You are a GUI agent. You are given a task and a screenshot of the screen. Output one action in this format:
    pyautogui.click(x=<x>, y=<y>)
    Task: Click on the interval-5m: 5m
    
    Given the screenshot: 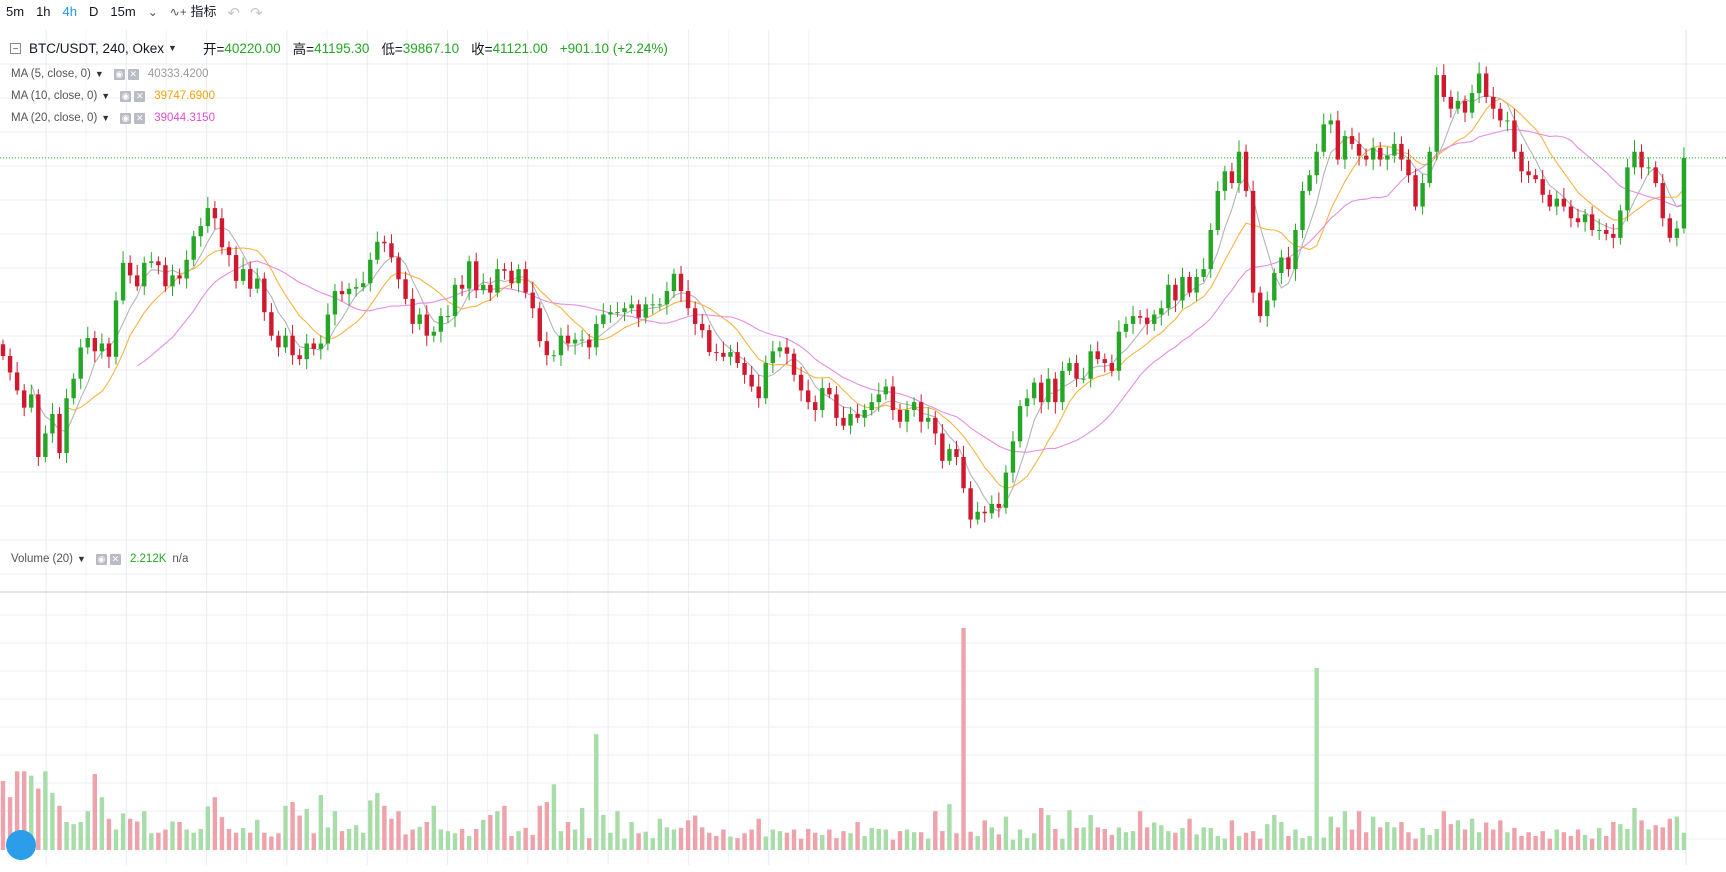 What is the action you would take?
    pyautogui.click(x=15, y=11)
    